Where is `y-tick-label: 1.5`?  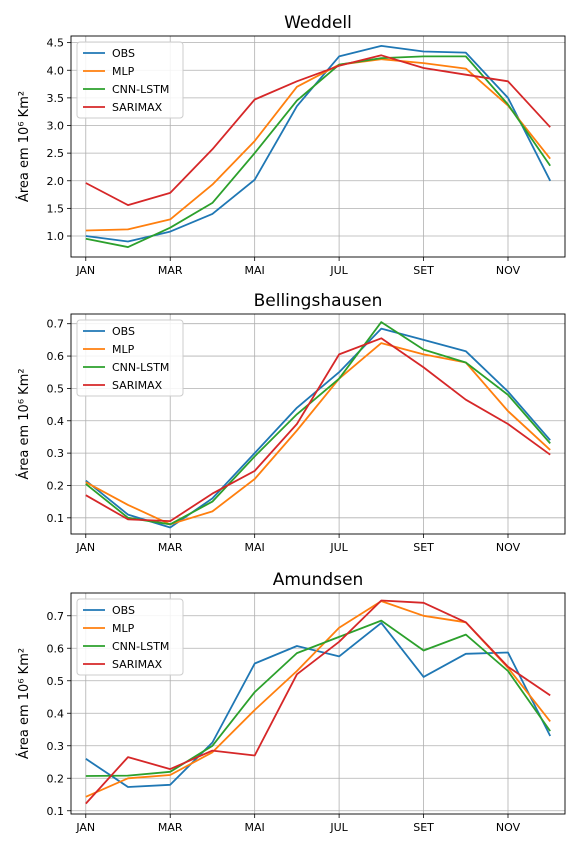
y-tick-label: 1.5 is located at coordinates (56, 208).